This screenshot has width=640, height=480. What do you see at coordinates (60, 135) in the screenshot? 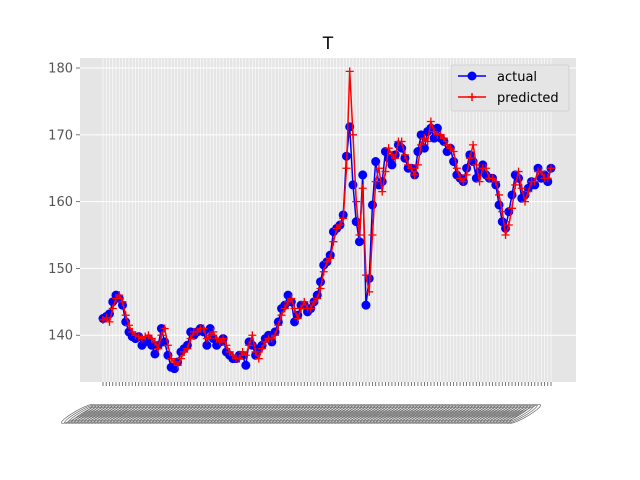
I see `y-tick-label: 170` at bounding box center [60, 135].